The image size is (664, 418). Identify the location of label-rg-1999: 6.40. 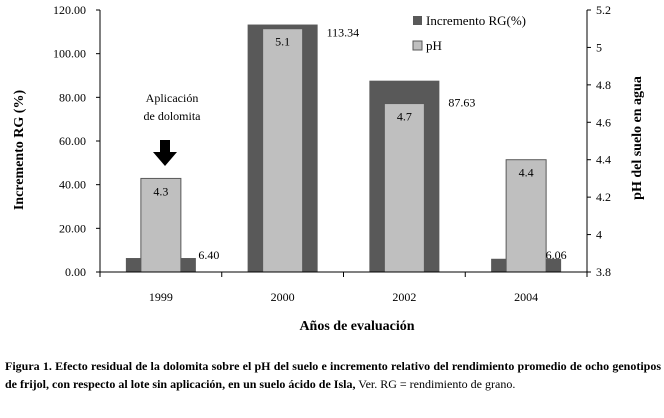
(208, 255).